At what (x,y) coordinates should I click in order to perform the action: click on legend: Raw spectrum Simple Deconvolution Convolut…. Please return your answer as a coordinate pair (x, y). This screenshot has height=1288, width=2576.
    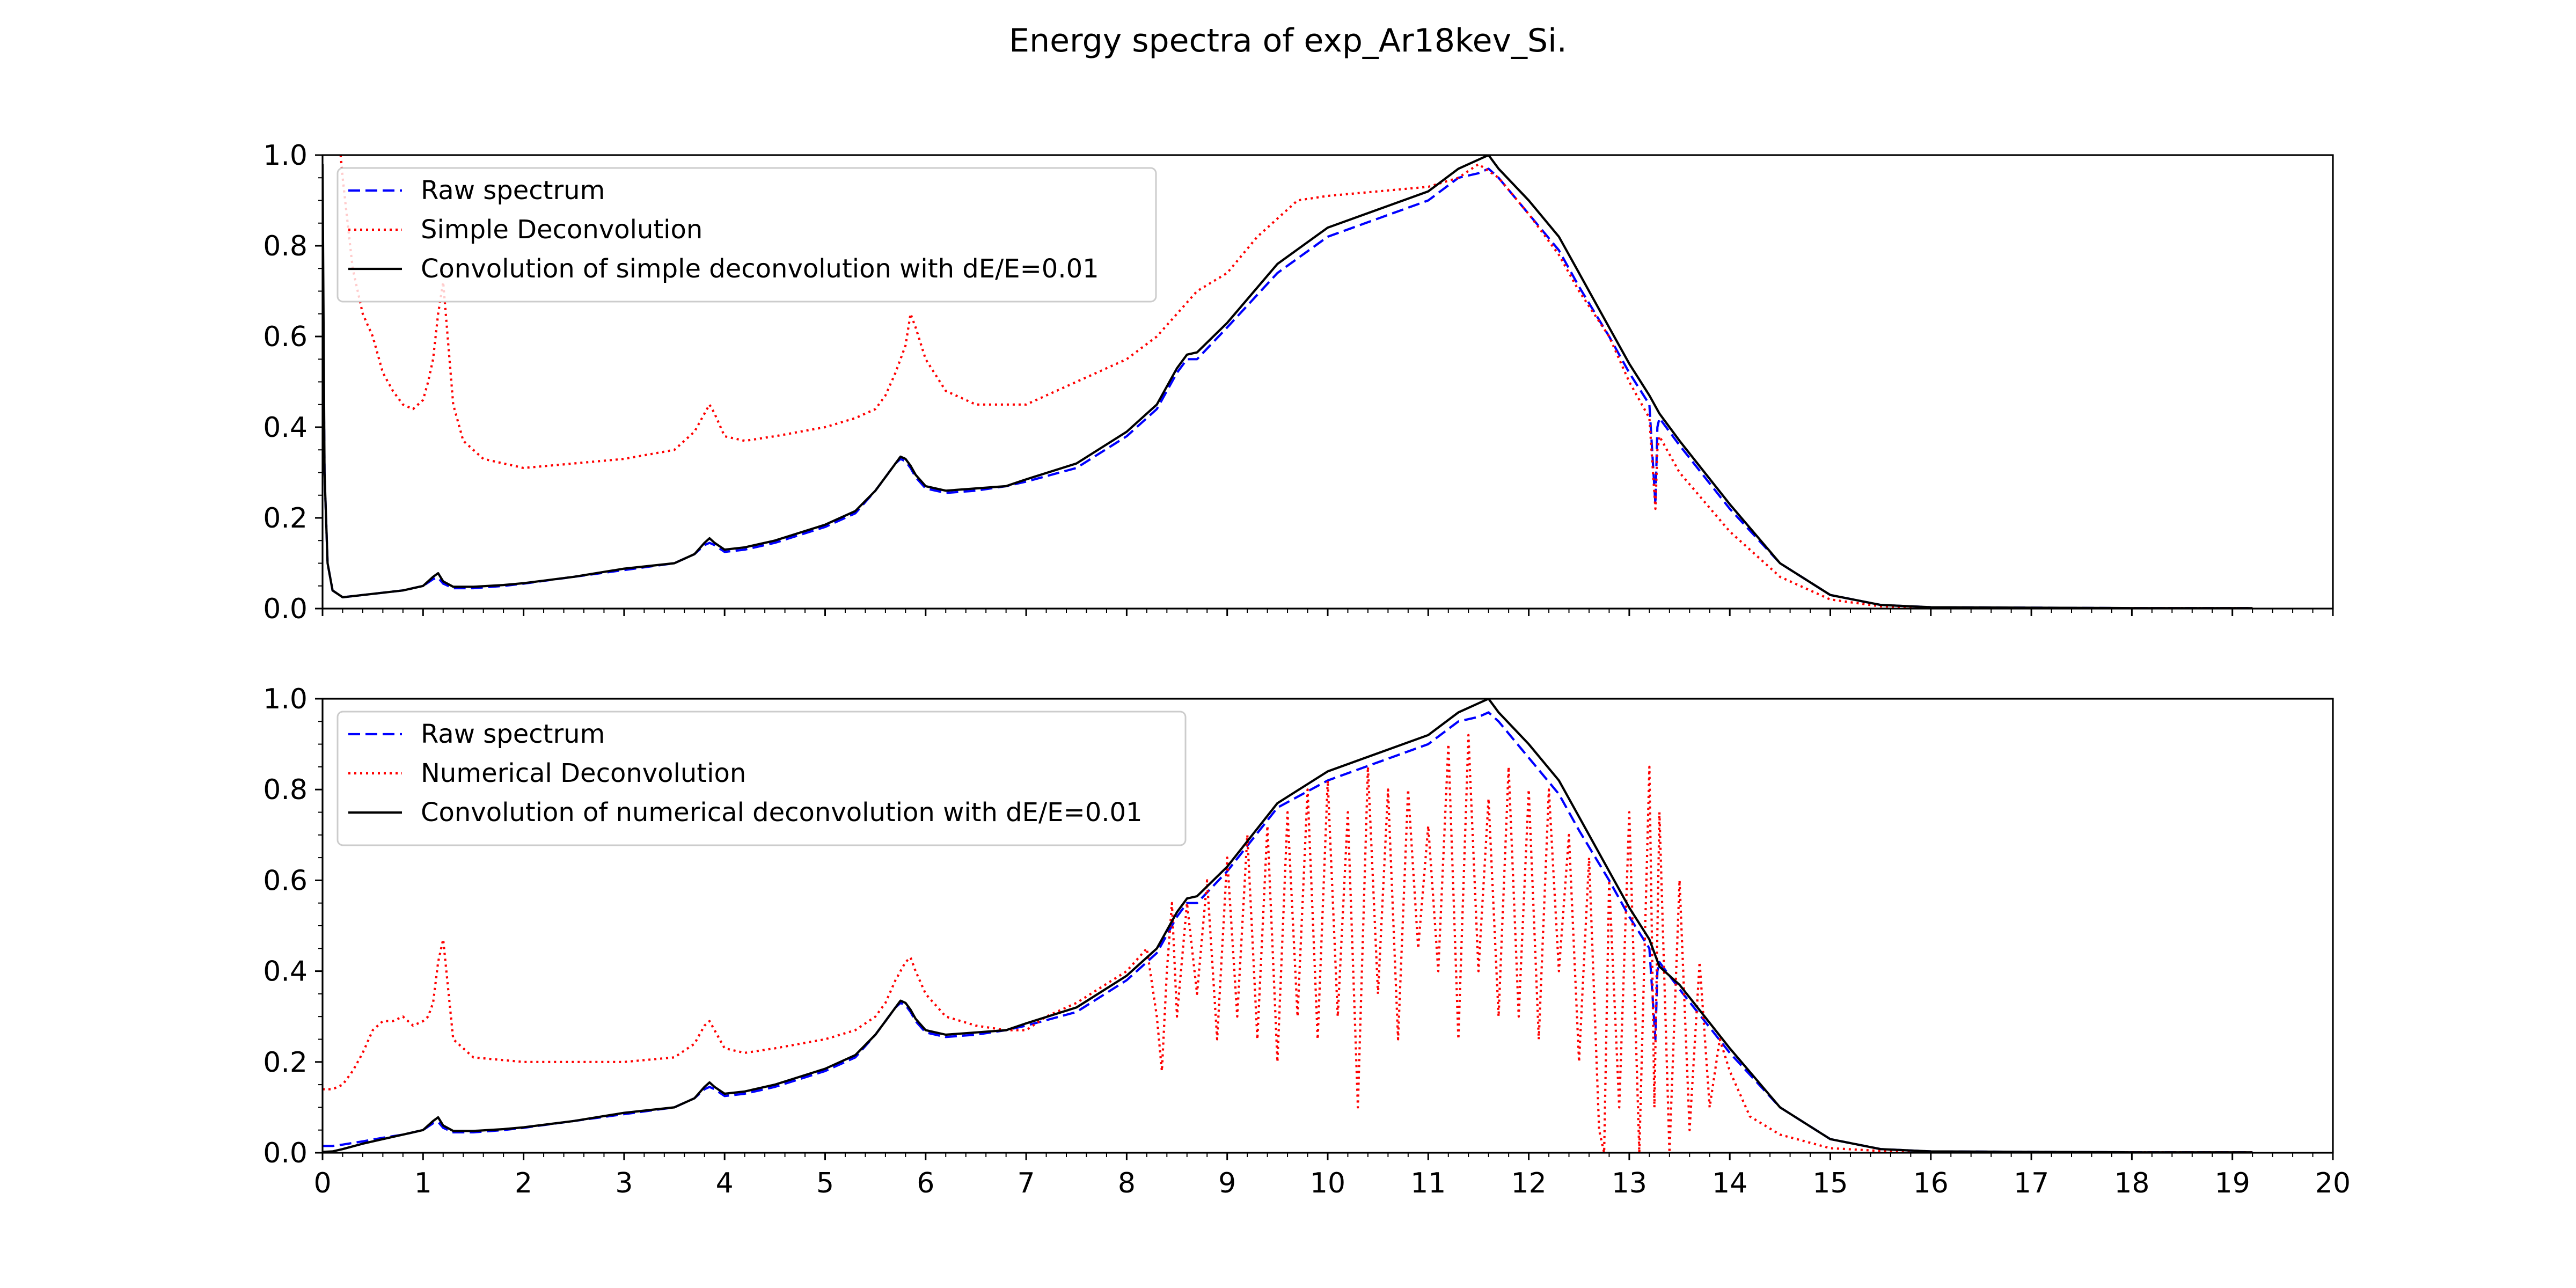
    Looking at the image, I should click on (746, 235).